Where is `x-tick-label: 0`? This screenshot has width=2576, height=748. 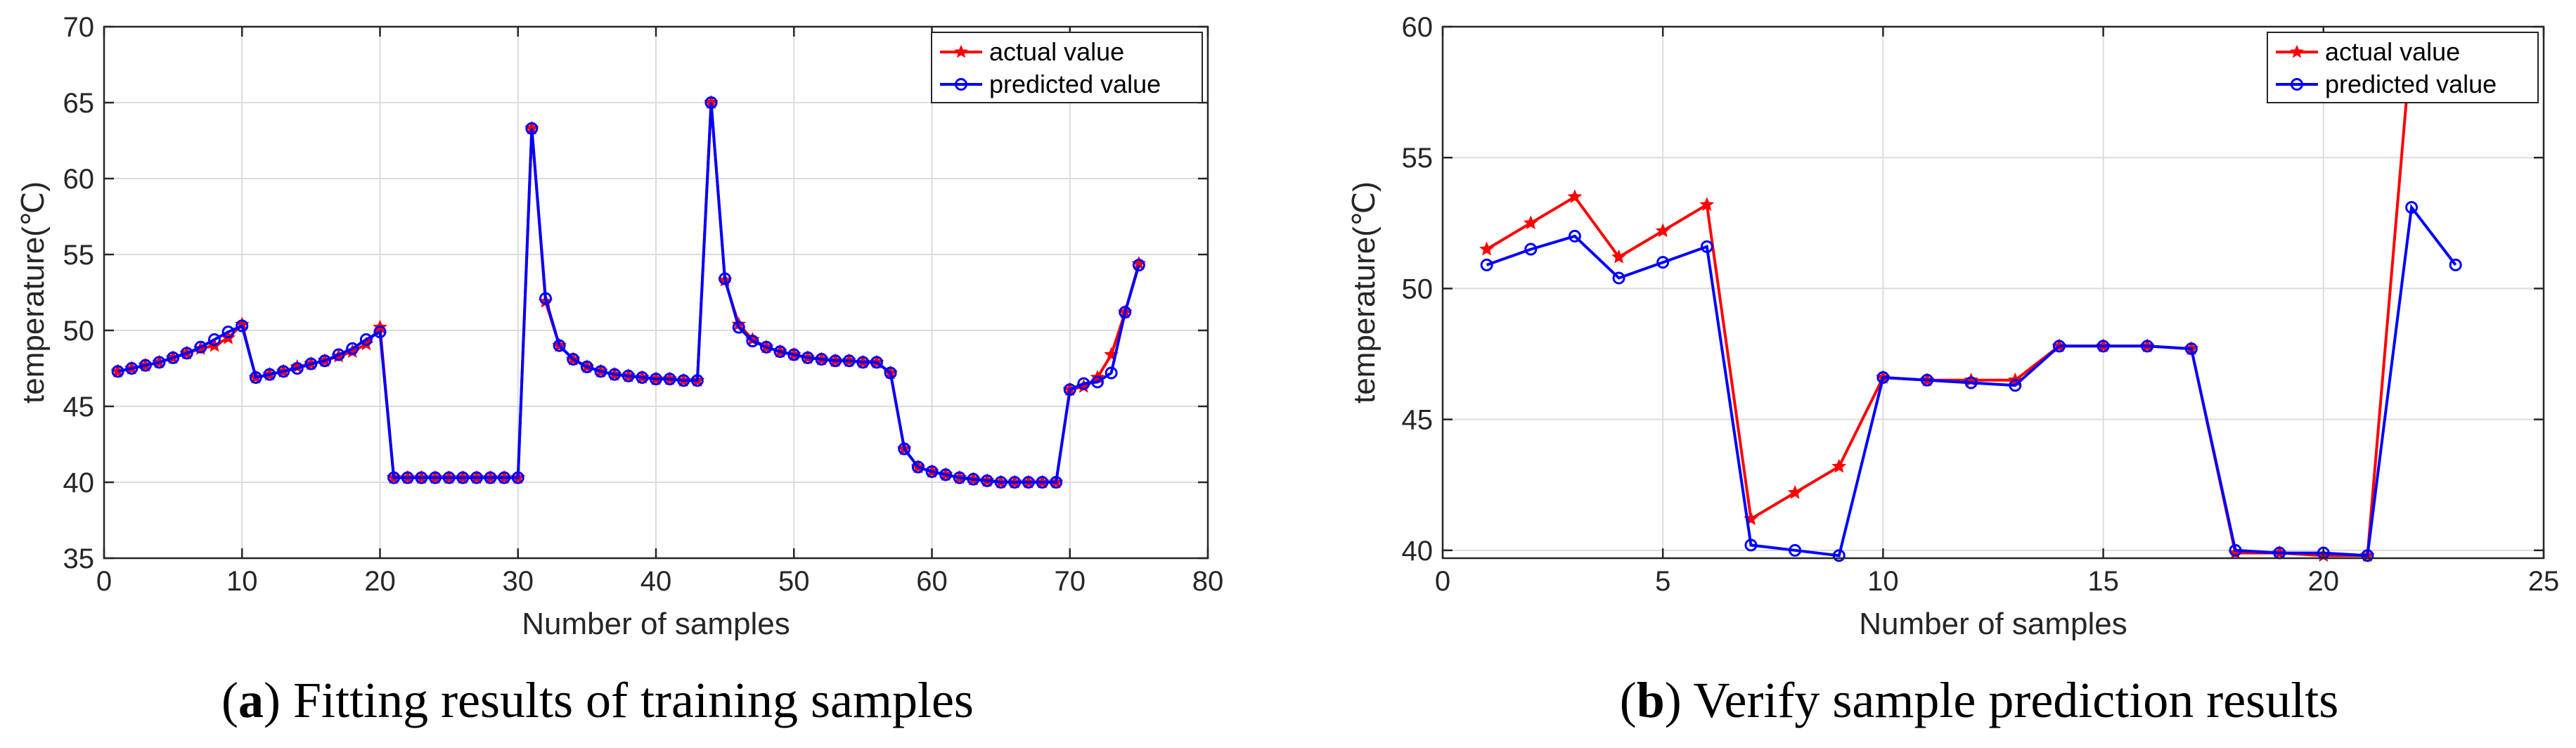 x-tick-label: 0 is located at coordinates (1442, 581).